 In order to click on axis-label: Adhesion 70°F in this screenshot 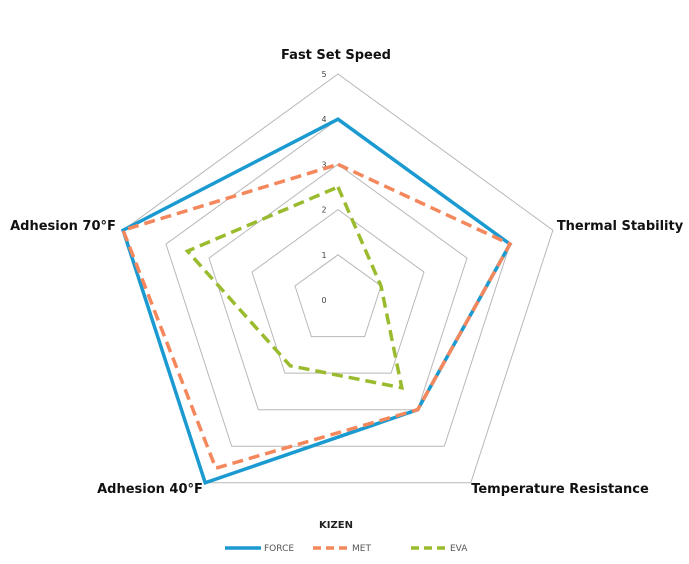, I will do `click(63, 226)`.